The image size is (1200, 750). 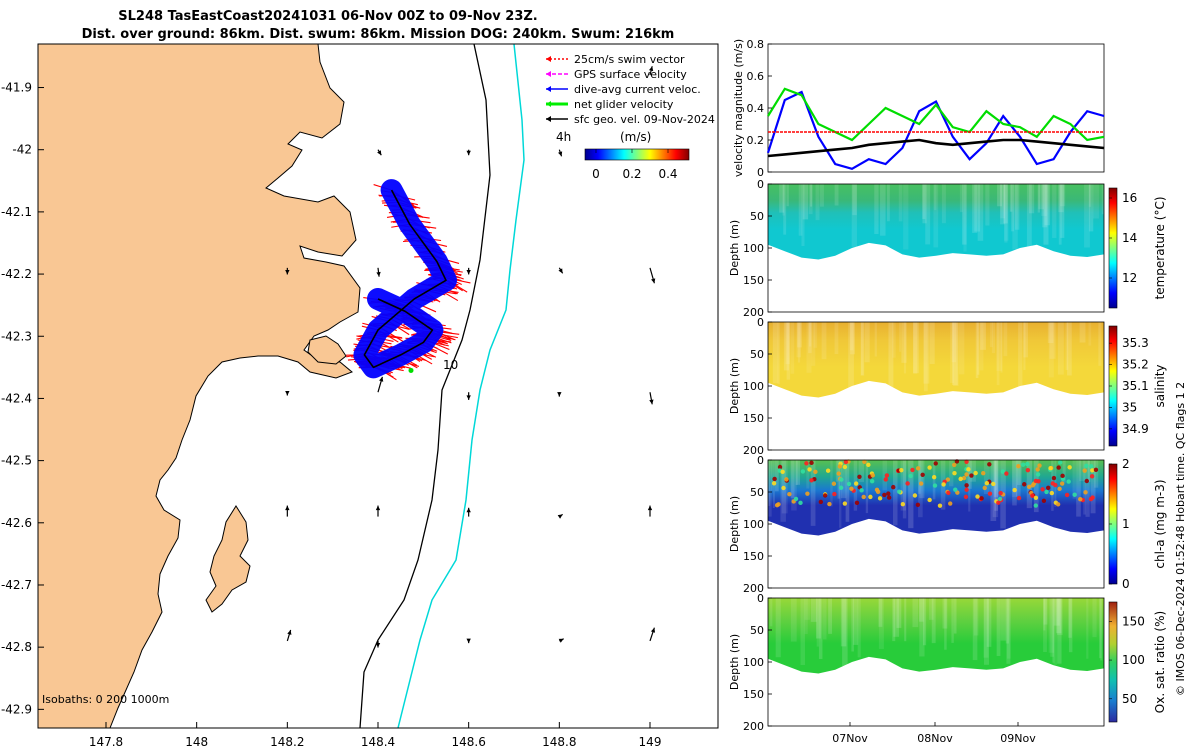 I want to click on speed-colorbar, so click(x=637, y=154).